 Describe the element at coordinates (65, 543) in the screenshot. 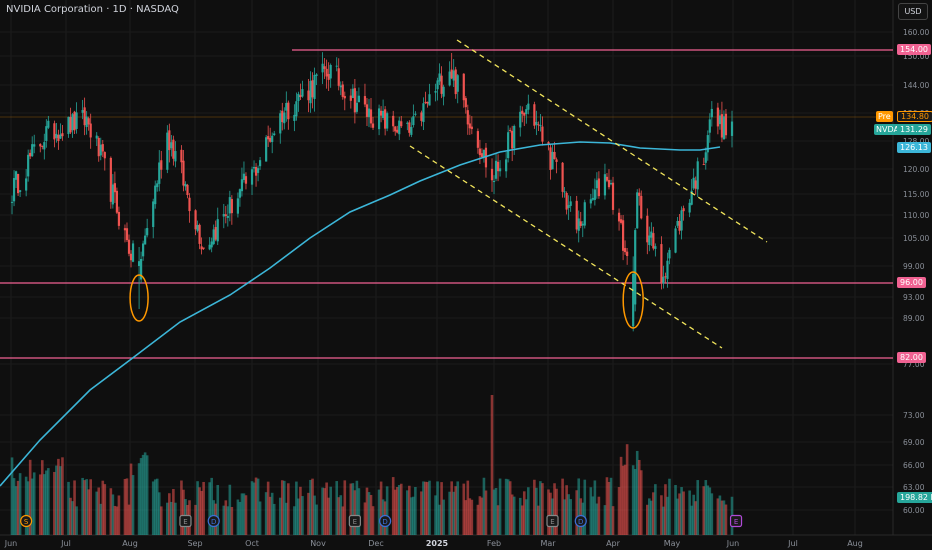

I see `x-tick-label: Jul` at that location.